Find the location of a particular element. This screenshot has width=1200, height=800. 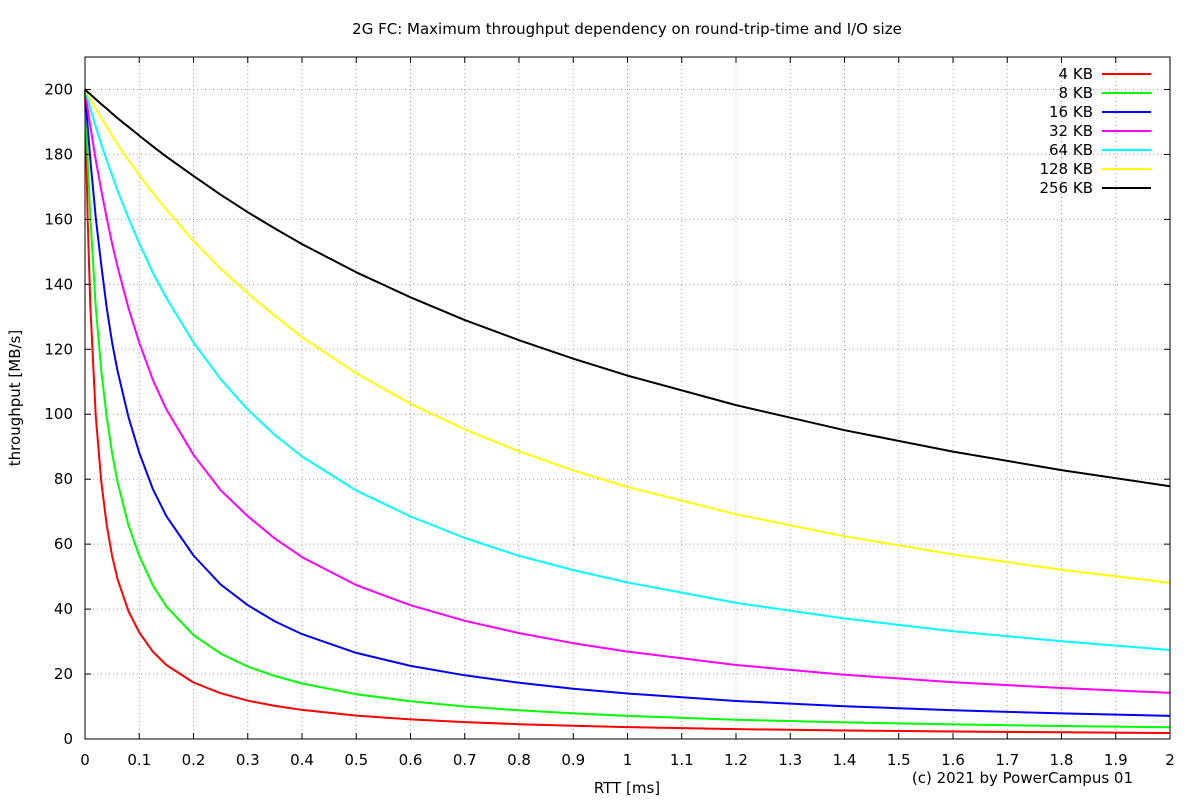

legend-label: 64 KB is located at coordinates (1071, 150).